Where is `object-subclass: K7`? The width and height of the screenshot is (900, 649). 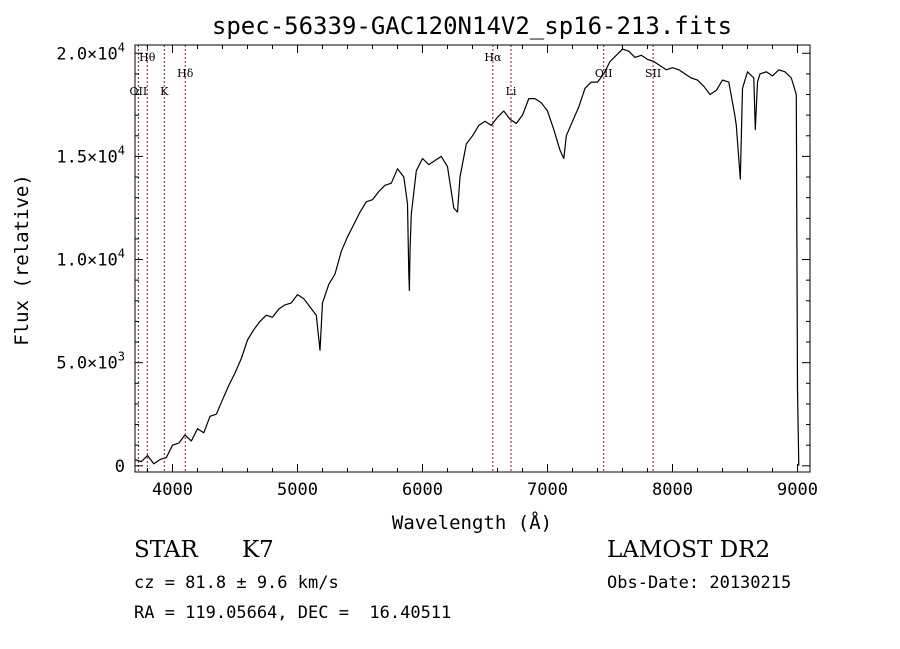 object-subclass: K7 is located at coordinates (258, 550).